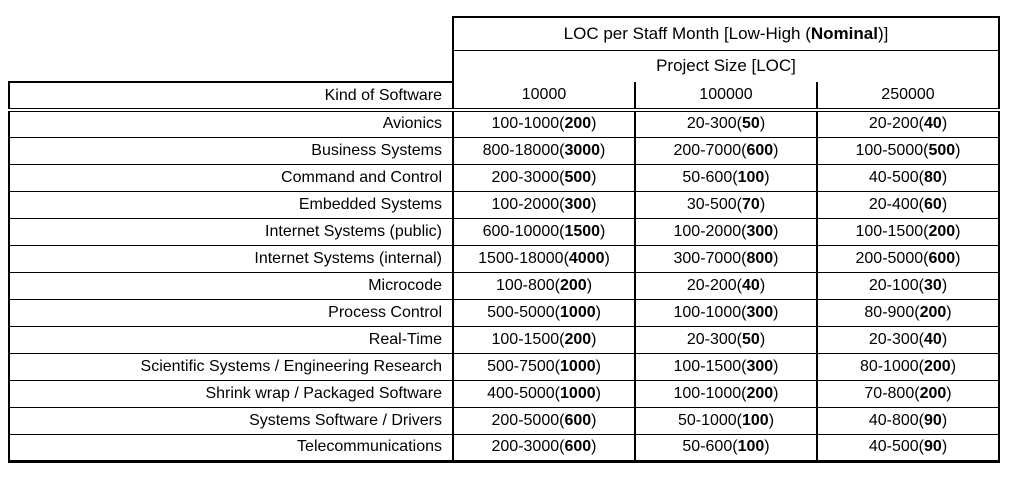  I want to click on data-cell: 100-1500(300), so click(725, 366).